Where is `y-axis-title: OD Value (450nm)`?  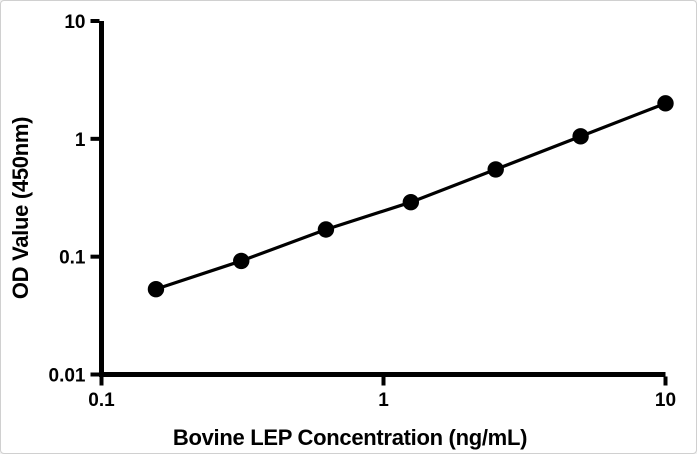
y-axis-title: OD Value (450nm) is located at coordinates (20, 208).